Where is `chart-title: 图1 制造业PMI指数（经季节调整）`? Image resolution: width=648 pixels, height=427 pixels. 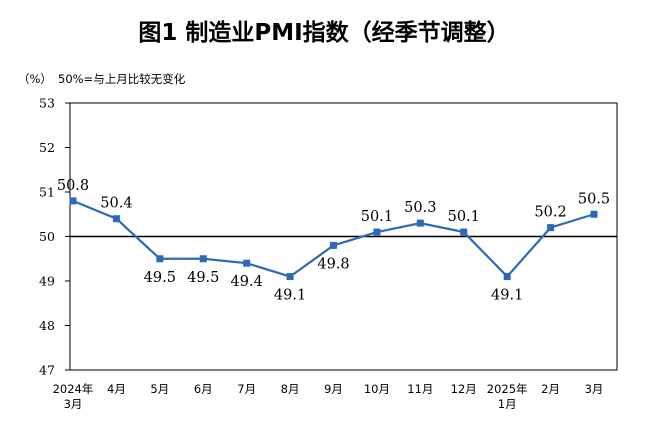
chart-title: 图1 制造业PMI指数（经季节调整） is located at coordinates (323, 32).